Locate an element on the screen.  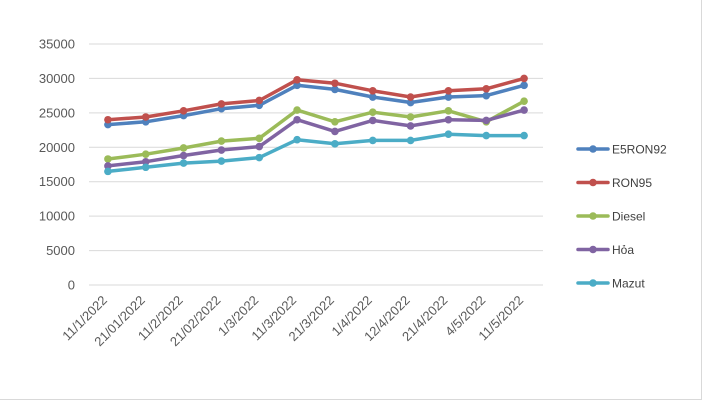
y-tick-label: 25000 is located at coordinates (57, 112).